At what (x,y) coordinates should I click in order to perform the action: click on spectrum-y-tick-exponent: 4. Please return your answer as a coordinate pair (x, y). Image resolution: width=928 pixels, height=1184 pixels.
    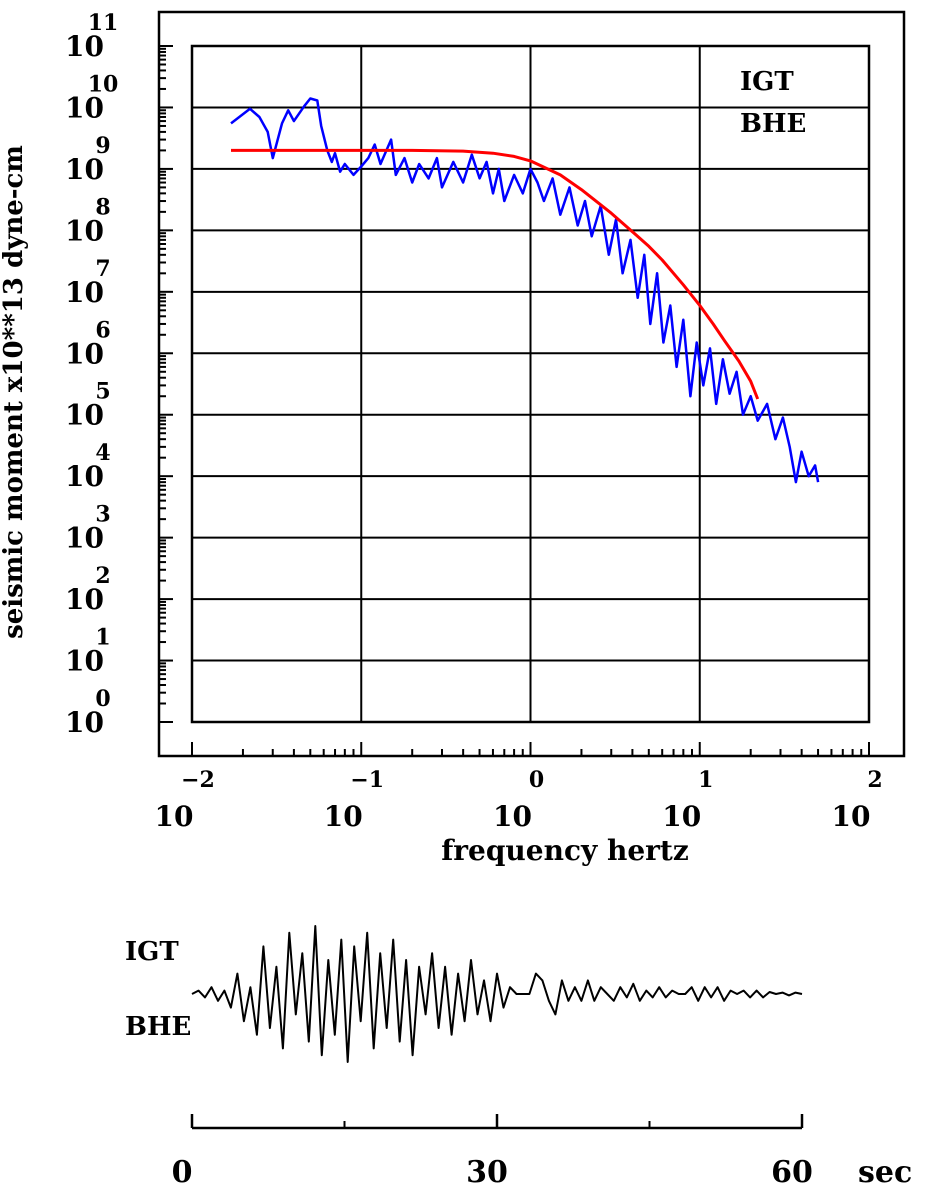
    Looking at the image, I should click on (102, 453).